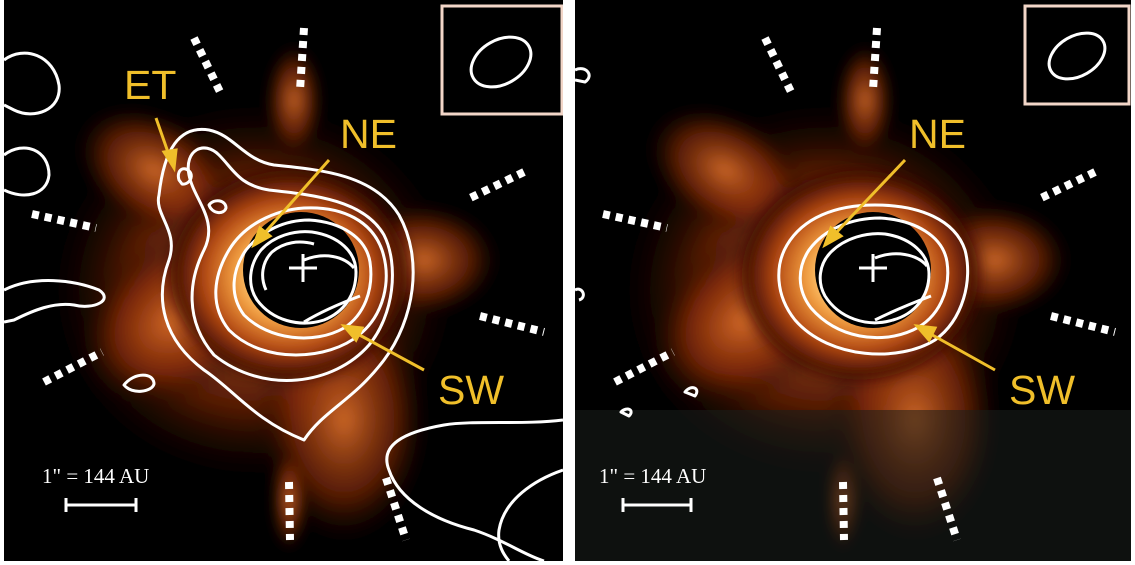  What do you see at coordinates (150, 85) in the screenshot?
I see `label-et: ET` at bounding box center [150, 85].